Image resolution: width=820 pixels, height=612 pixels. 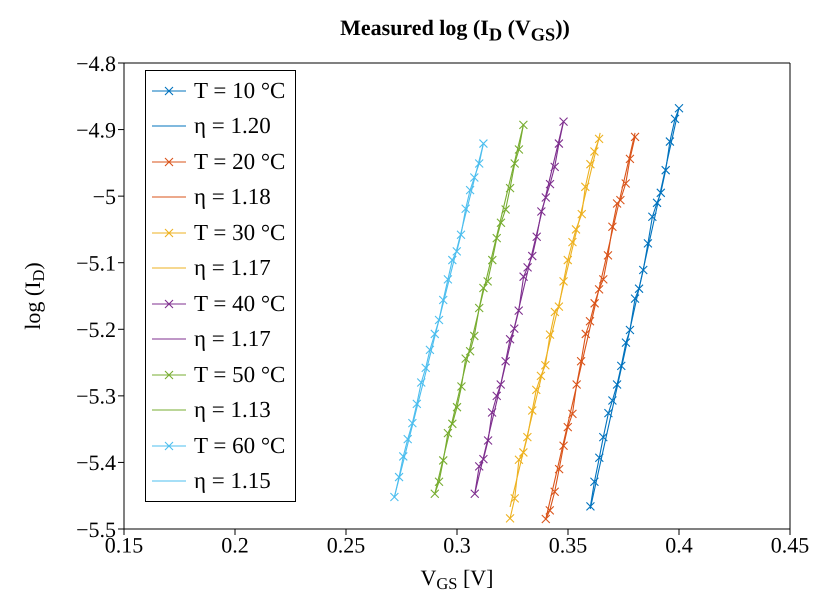 What do you see at coordinates (679, 545) in the screenshot?
I see `x-tick-label: 0.4` at bounding box center [679, 545].